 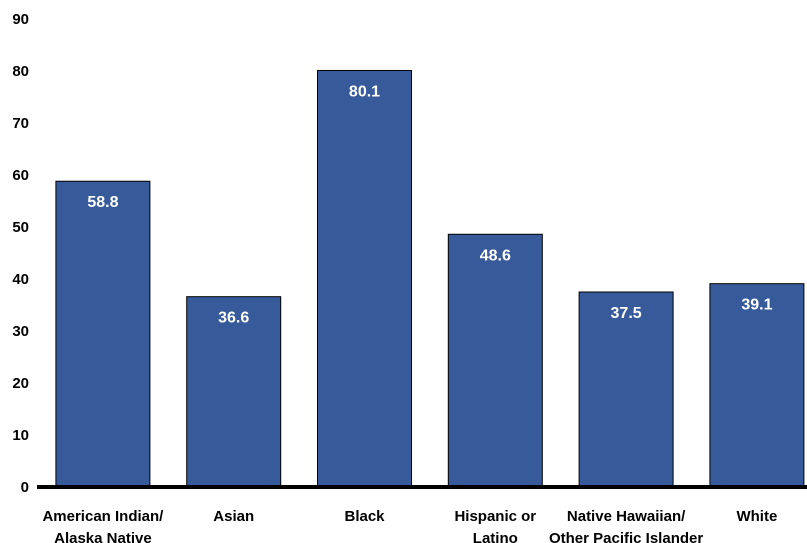 What do you see at coordinates (20, 19) in the screenshot?
I see `y-tick-label: 90` at bounding box center [20, 19].